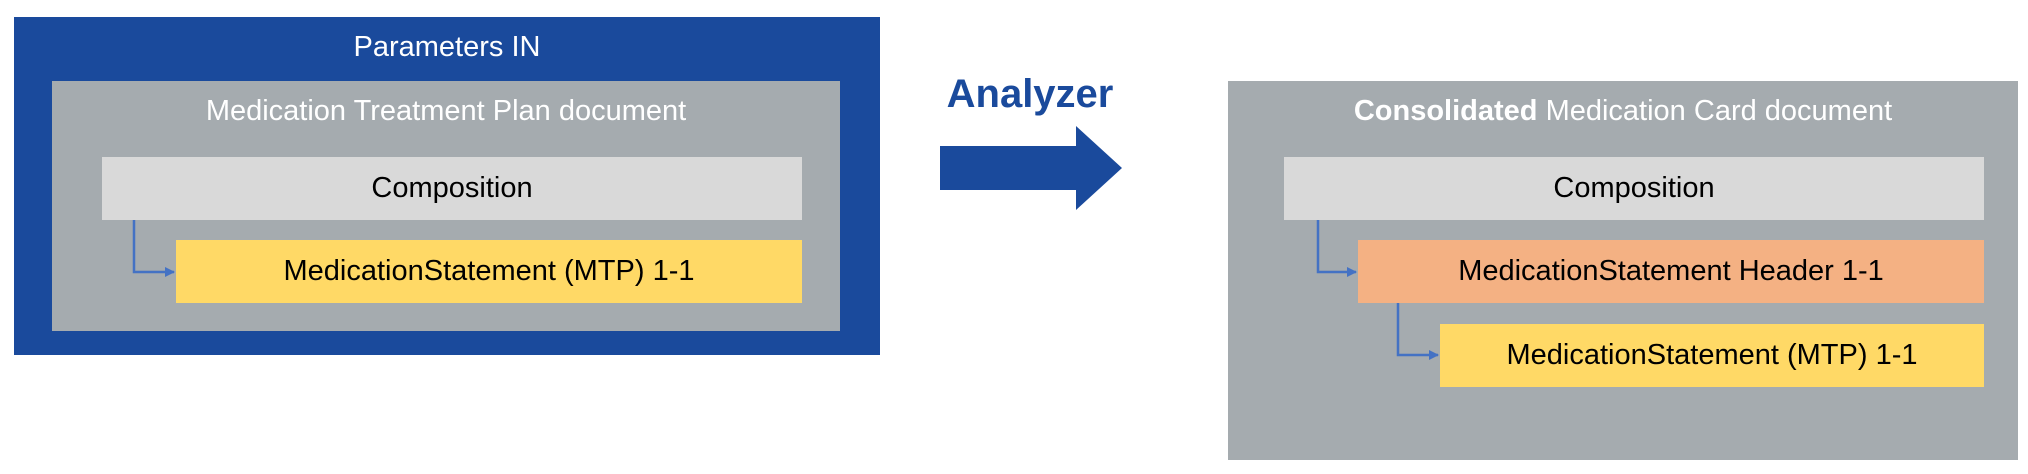 The width and height of the screenshot is (2028, 474). I want to click on consolidated-title-rest: Medication Card document, so click(1715, 110).